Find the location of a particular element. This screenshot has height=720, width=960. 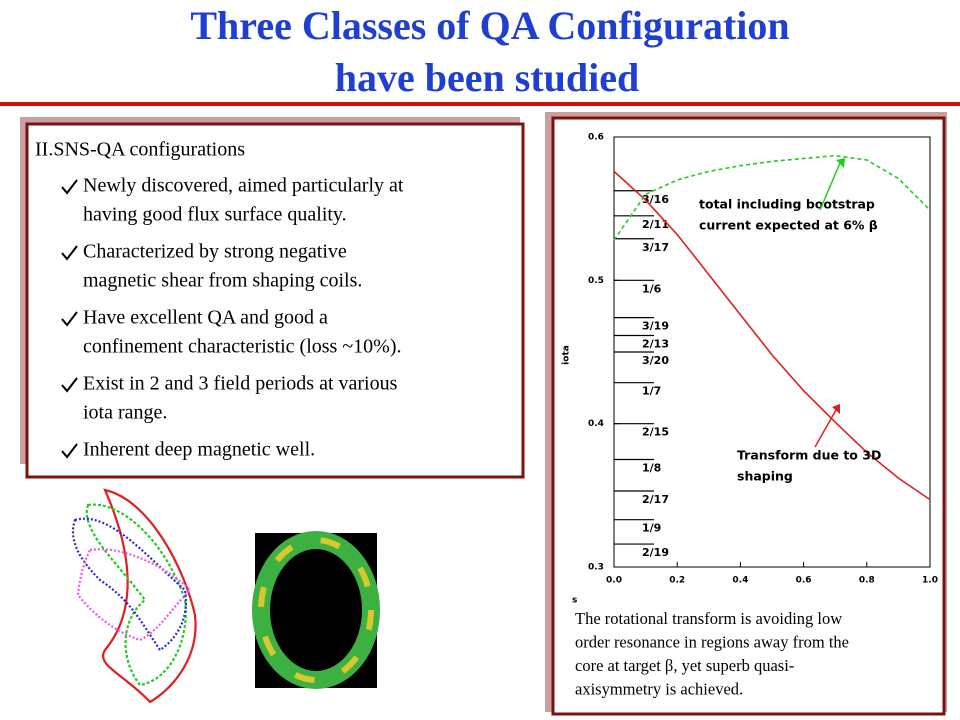

bullet-text: having good flux surface quality. is located at coordinates (215, 215).